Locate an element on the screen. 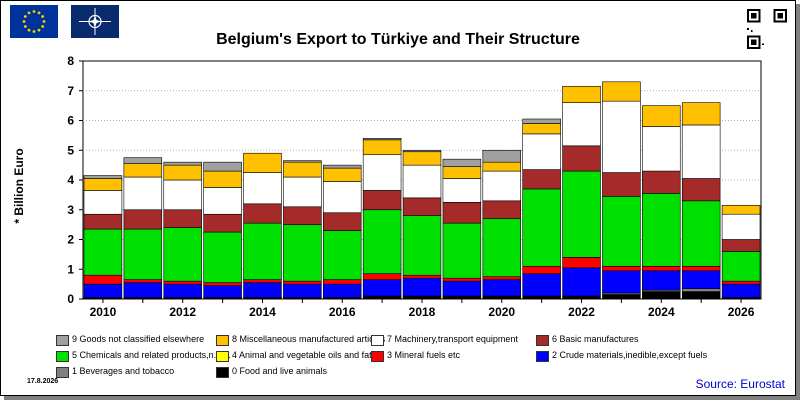  bar-segment-2024-s5 is located at coordinates (661, 230).